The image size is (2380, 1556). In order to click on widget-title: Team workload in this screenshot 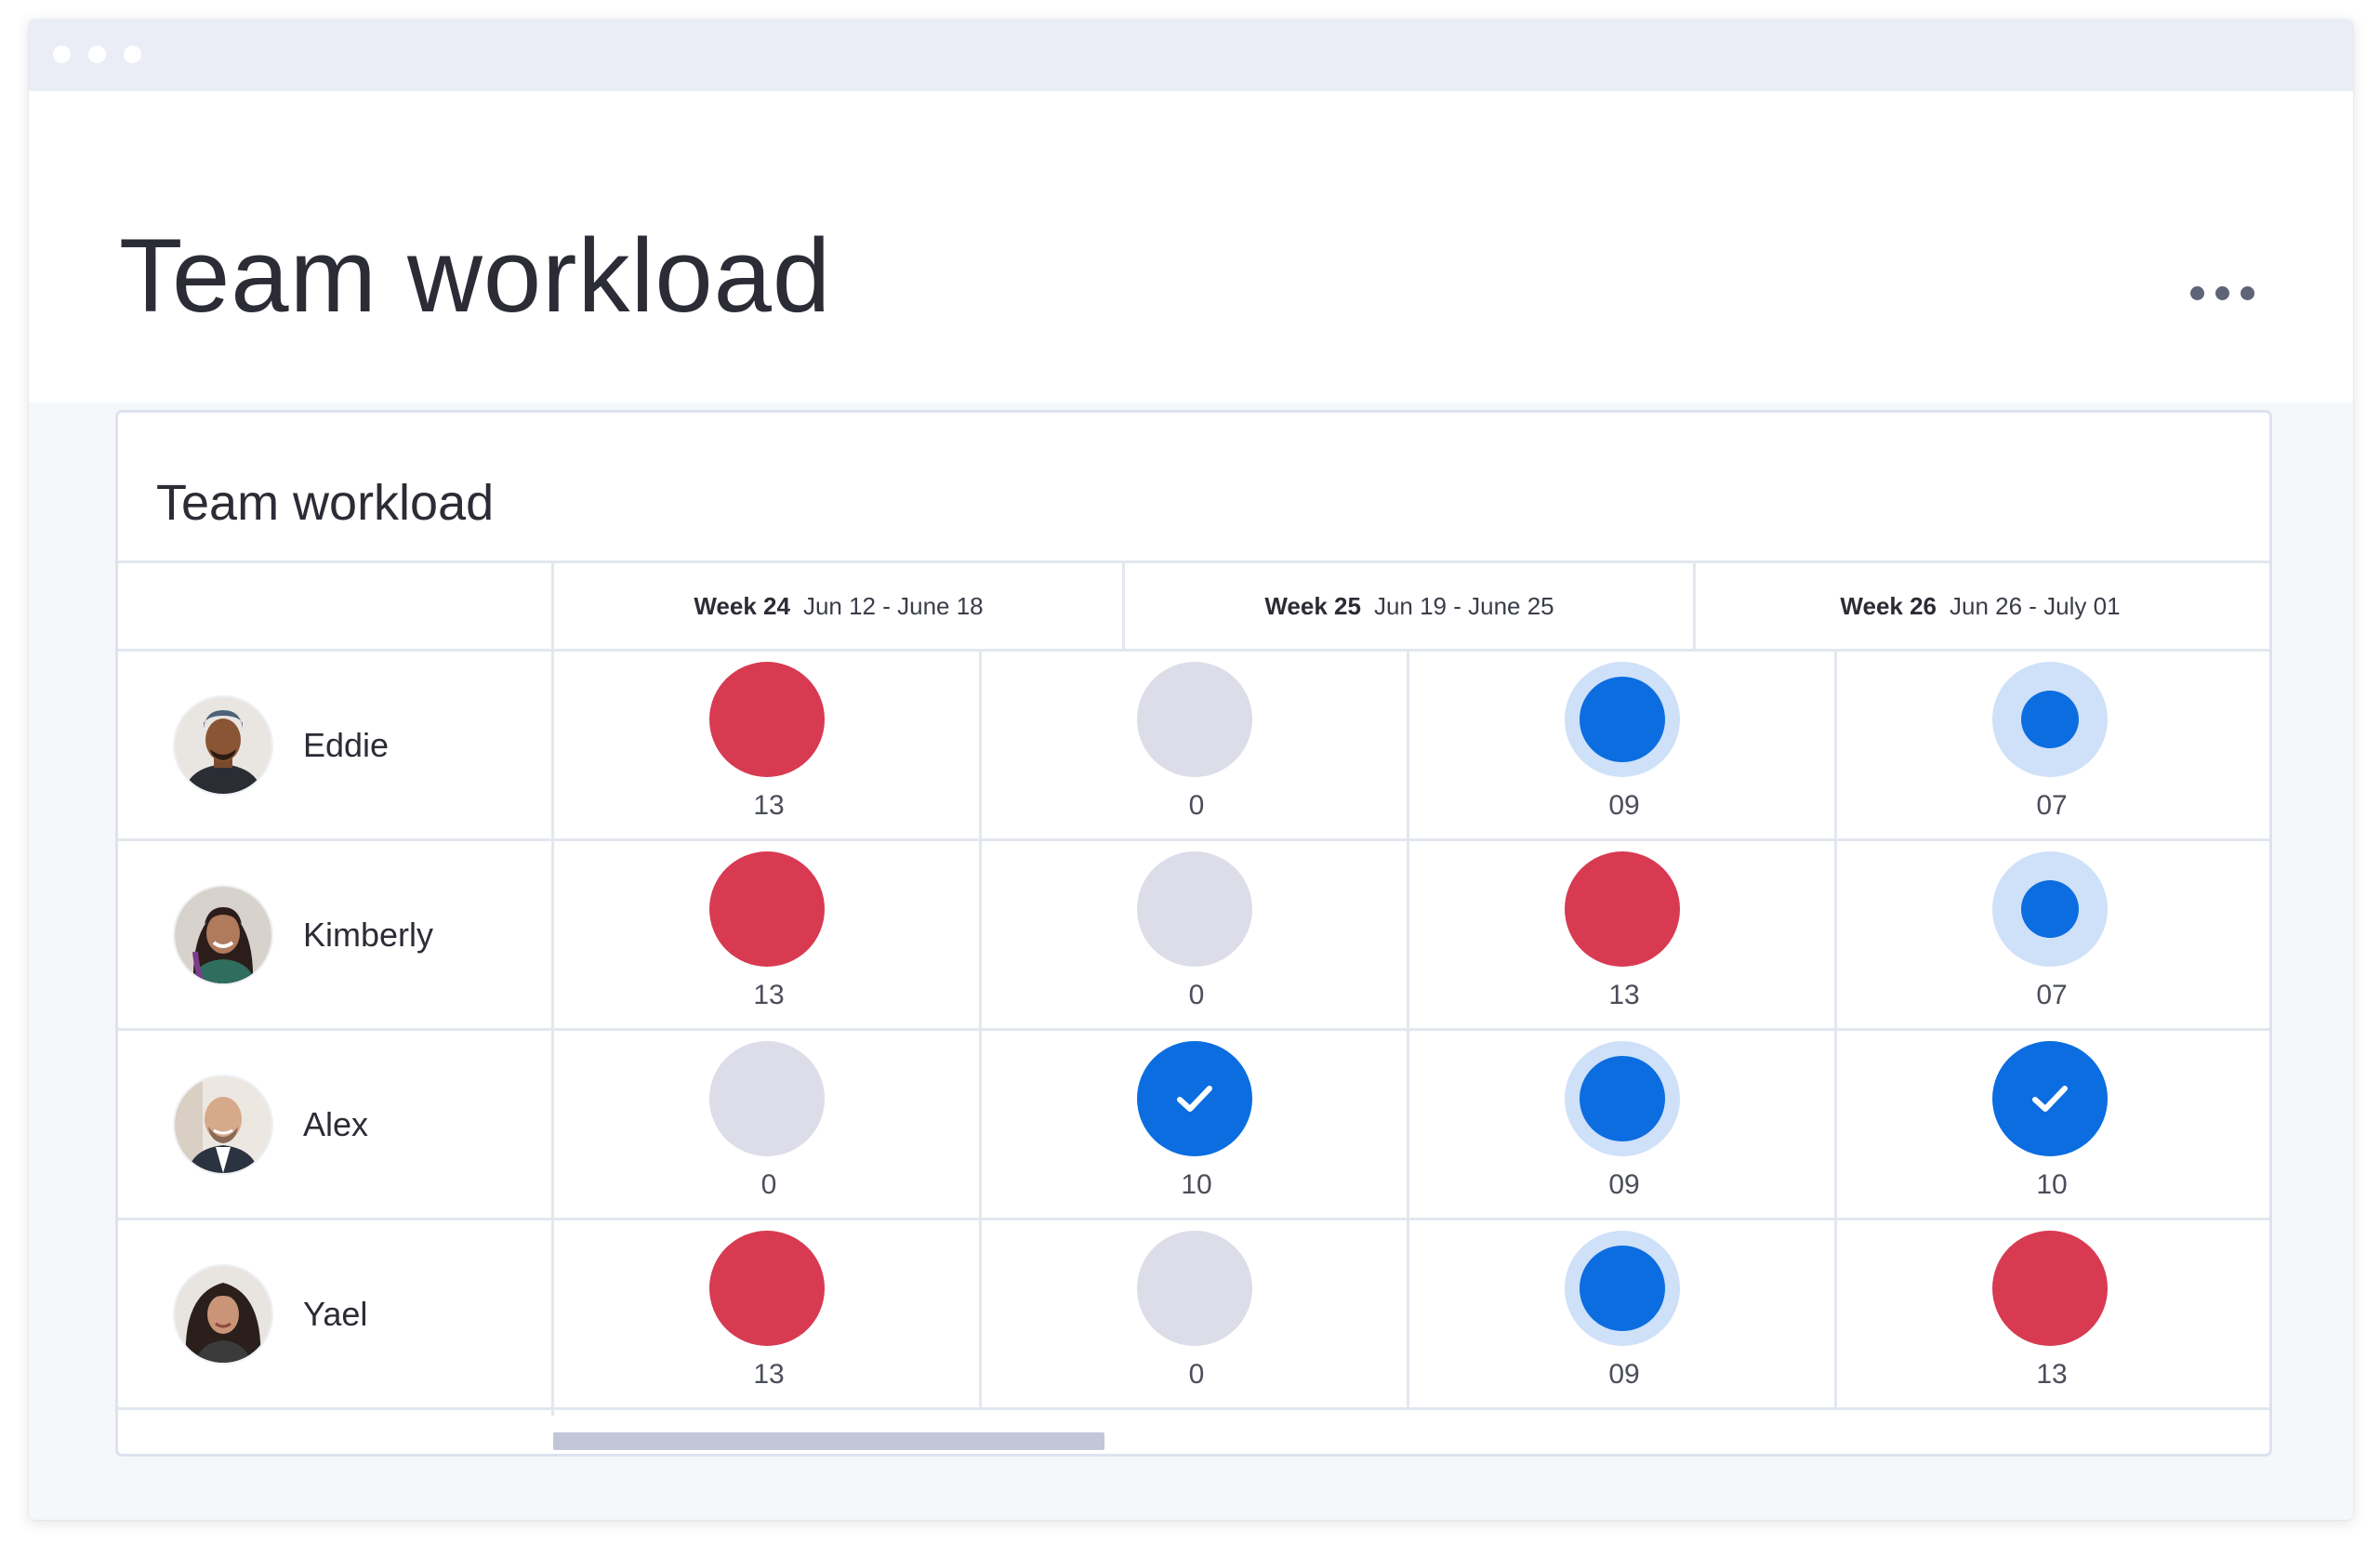, I will do `click(325, 503)`.